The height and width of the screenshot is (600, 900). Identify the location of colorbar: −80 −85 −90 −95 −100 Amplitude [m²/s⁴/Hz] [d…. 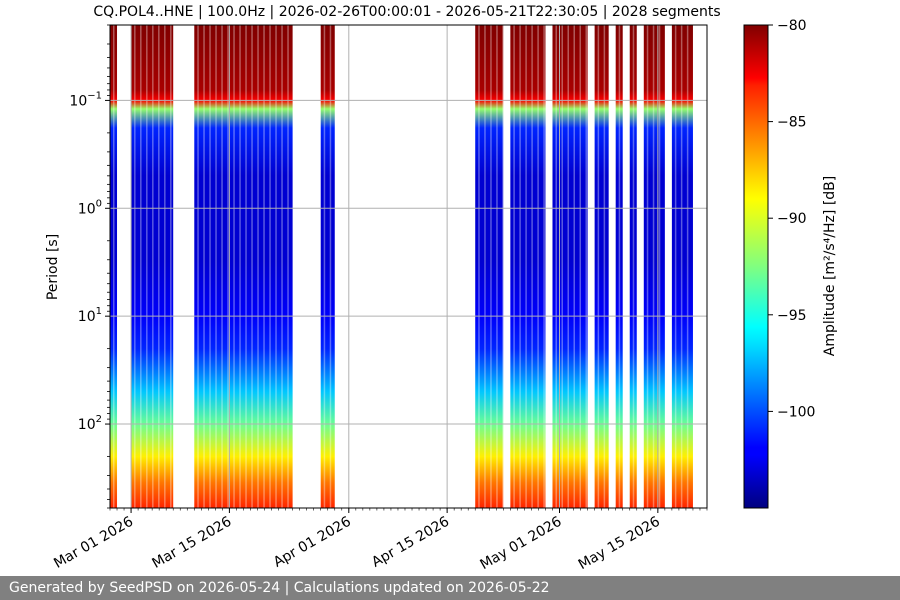
(790, 263).